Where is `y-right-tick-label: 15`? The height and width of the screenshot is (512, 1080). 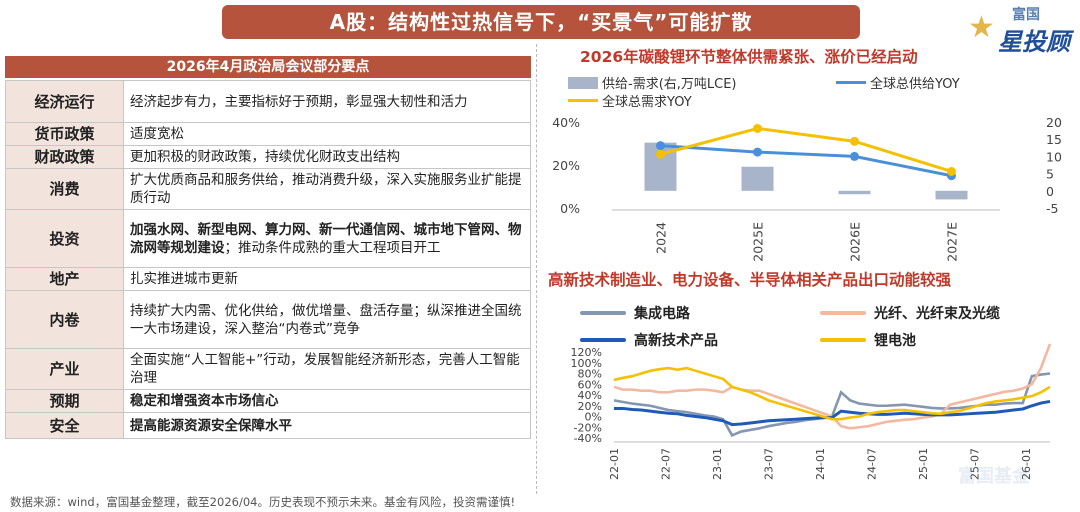
y-right-tick-label: 15 is located at coordinates (1054, 139).